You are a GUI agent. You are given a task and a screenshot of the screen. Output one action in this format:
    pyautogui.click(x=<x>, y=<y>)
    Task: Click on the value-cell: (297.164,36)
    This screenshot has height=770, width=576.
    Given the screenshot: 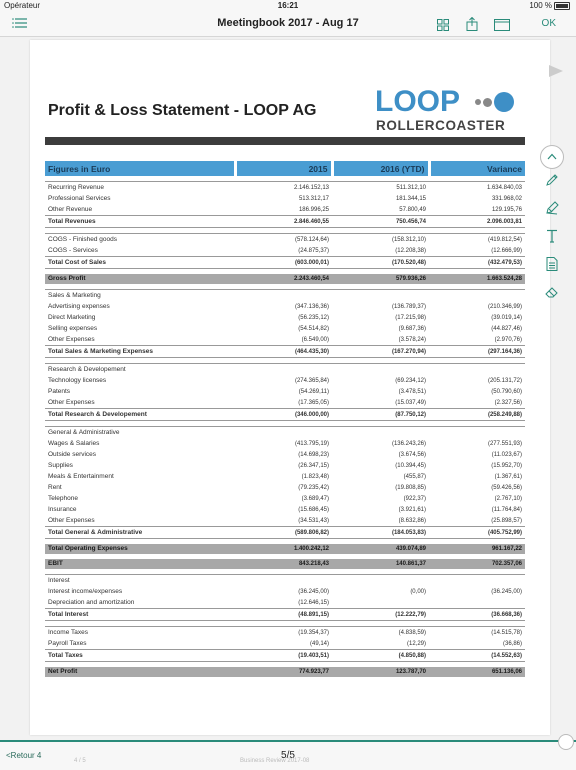 What is the action you would take?
    pyautogui.click(x=477, y=351)
    